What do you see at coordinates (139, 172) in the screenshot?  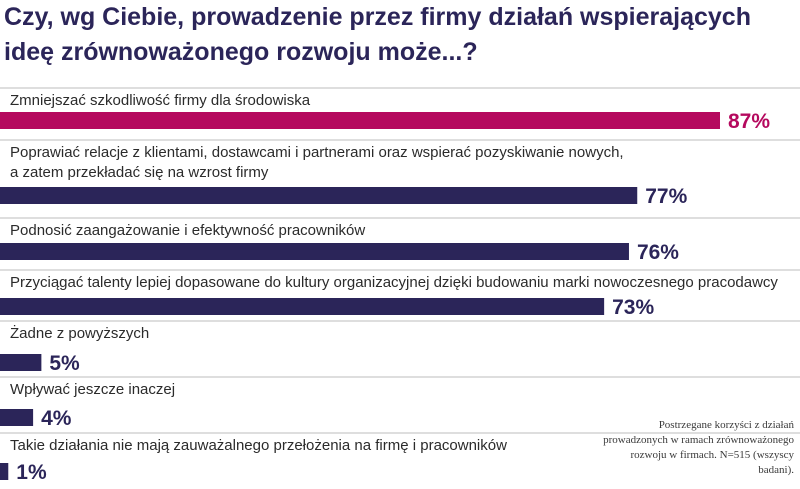 I see `category-label: a zatem przekładać się na wzrost firmy` at bounding box center [139, 172].